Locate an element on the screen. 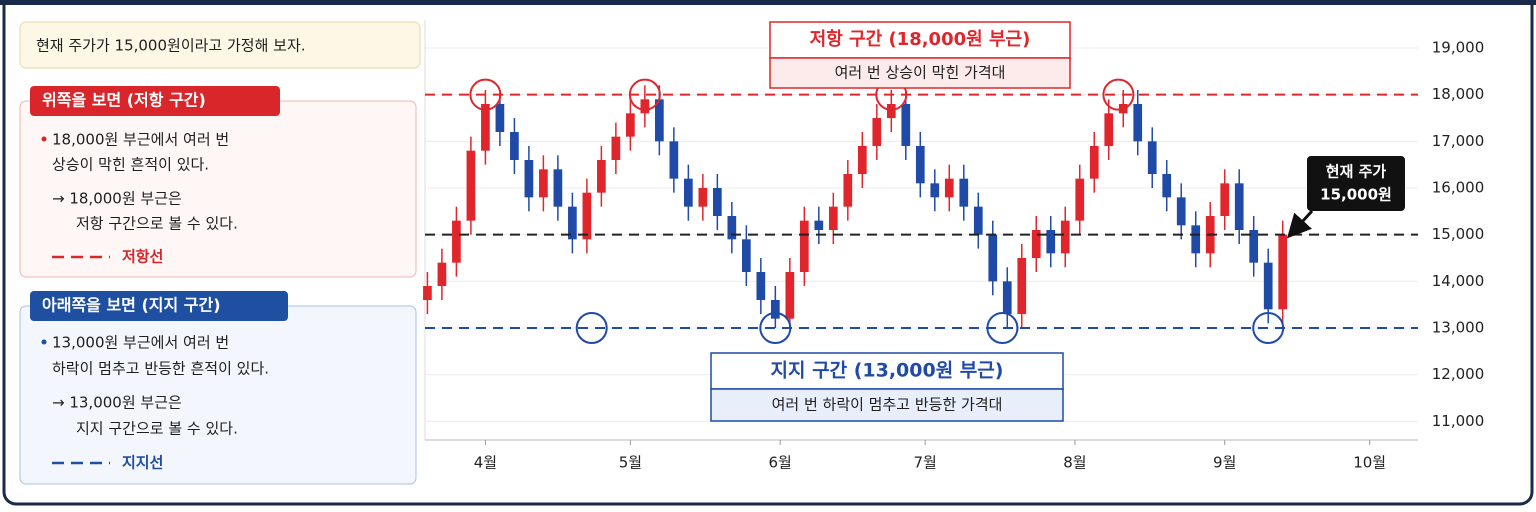  resistance-callout is located at coordinates (920, 40).